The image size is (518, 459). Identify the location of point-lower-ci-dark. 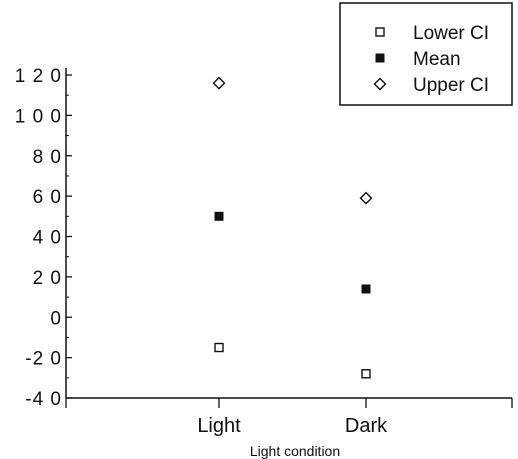
(366, 374).